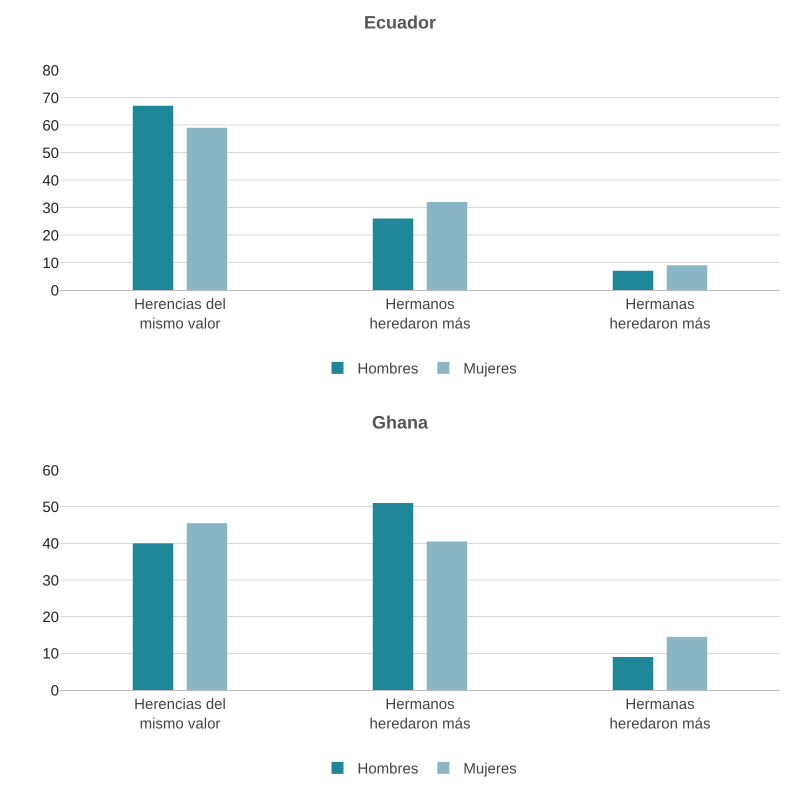 The image size is (800, 800). I want to click on chart-title: Ghana, so click(400, 422).